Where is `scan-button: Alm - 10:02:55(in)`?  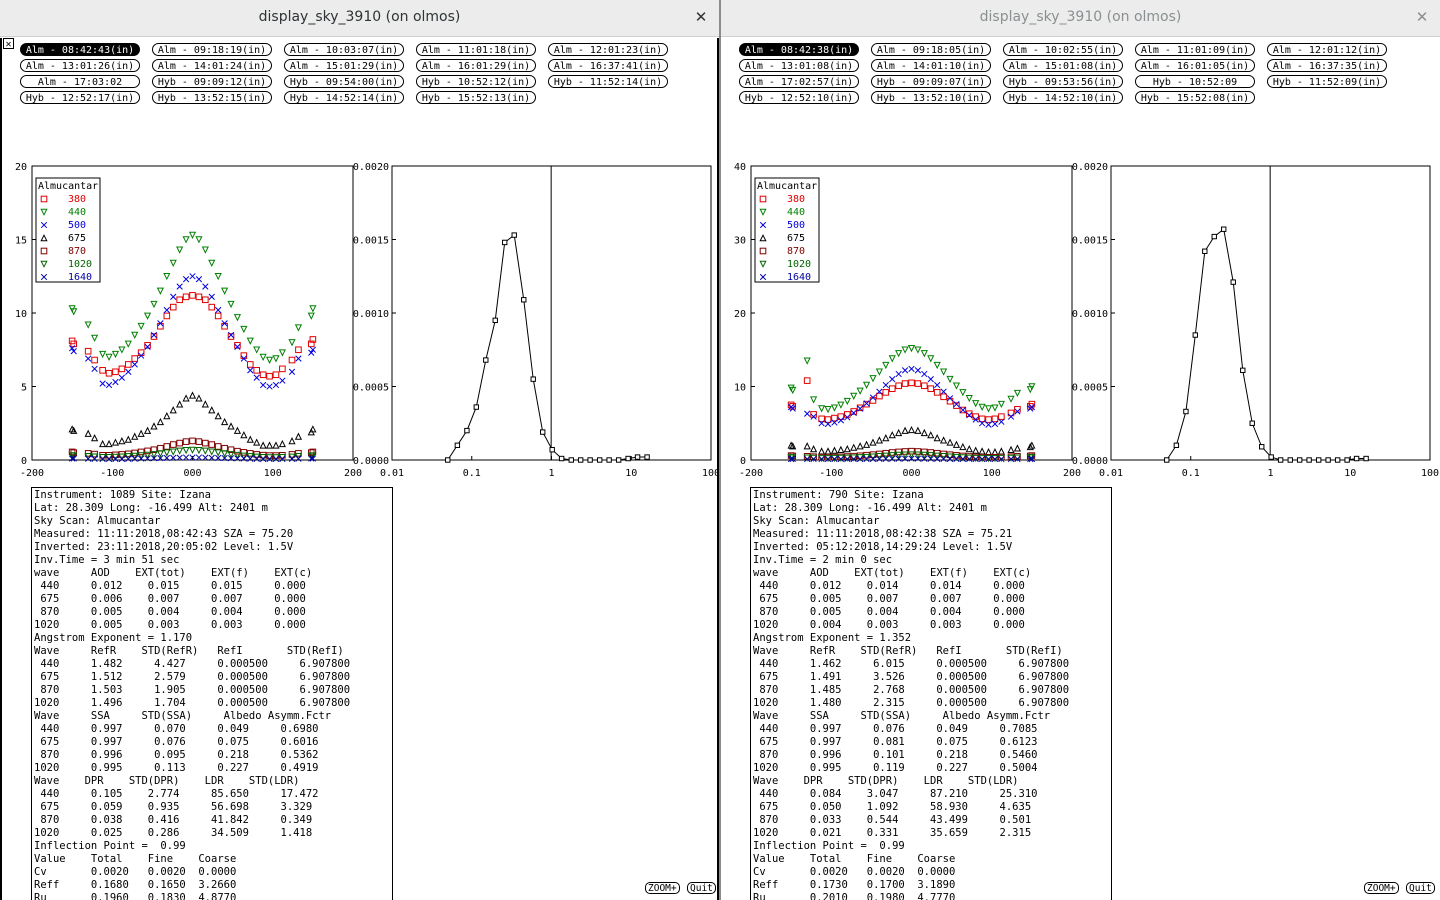 scan-button: Alm - 10:02:55(in) is located at coordinates (1063, 49).